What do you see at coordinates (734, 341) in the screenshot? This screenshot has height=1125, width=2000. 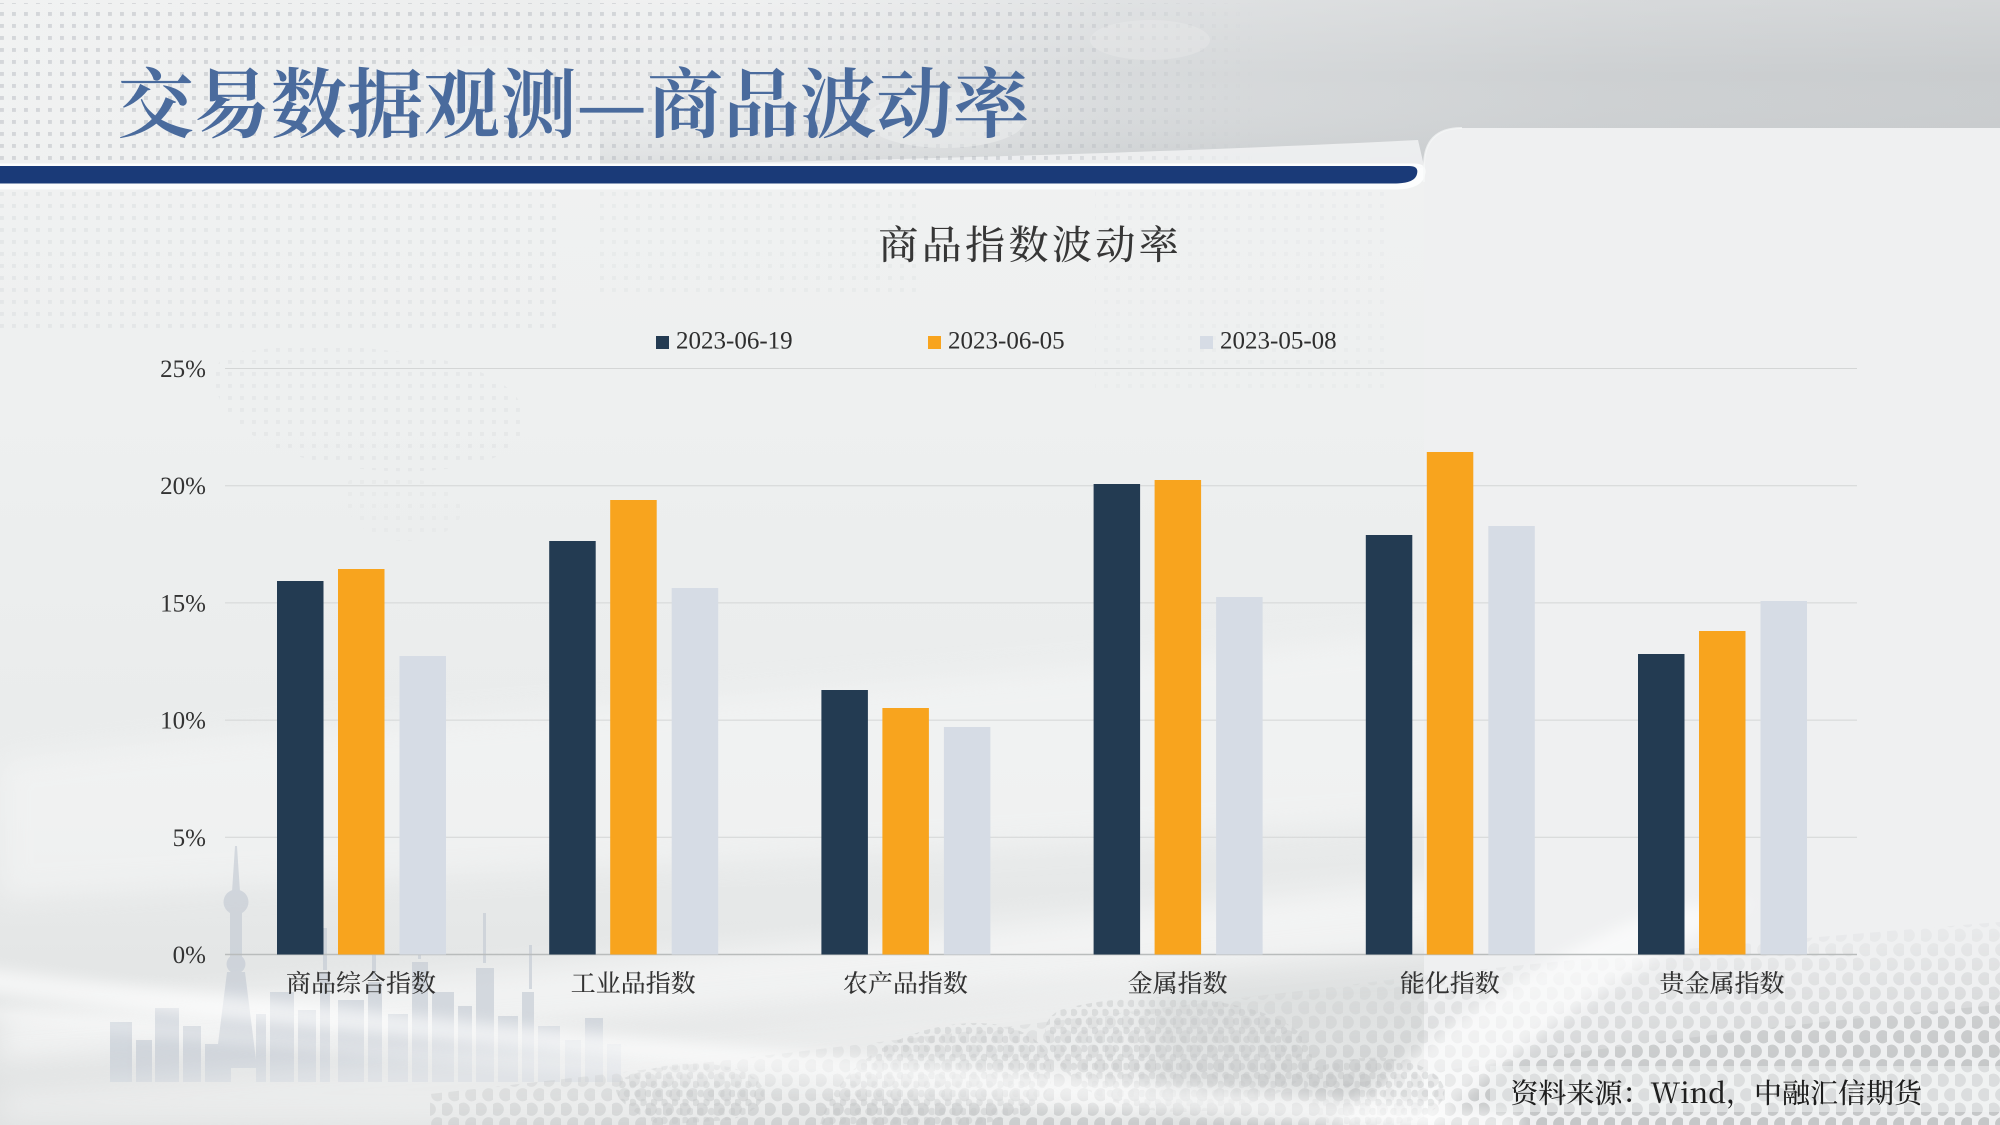 I see `svg-text: 2023-06-19` at bounding box center [734, 341].